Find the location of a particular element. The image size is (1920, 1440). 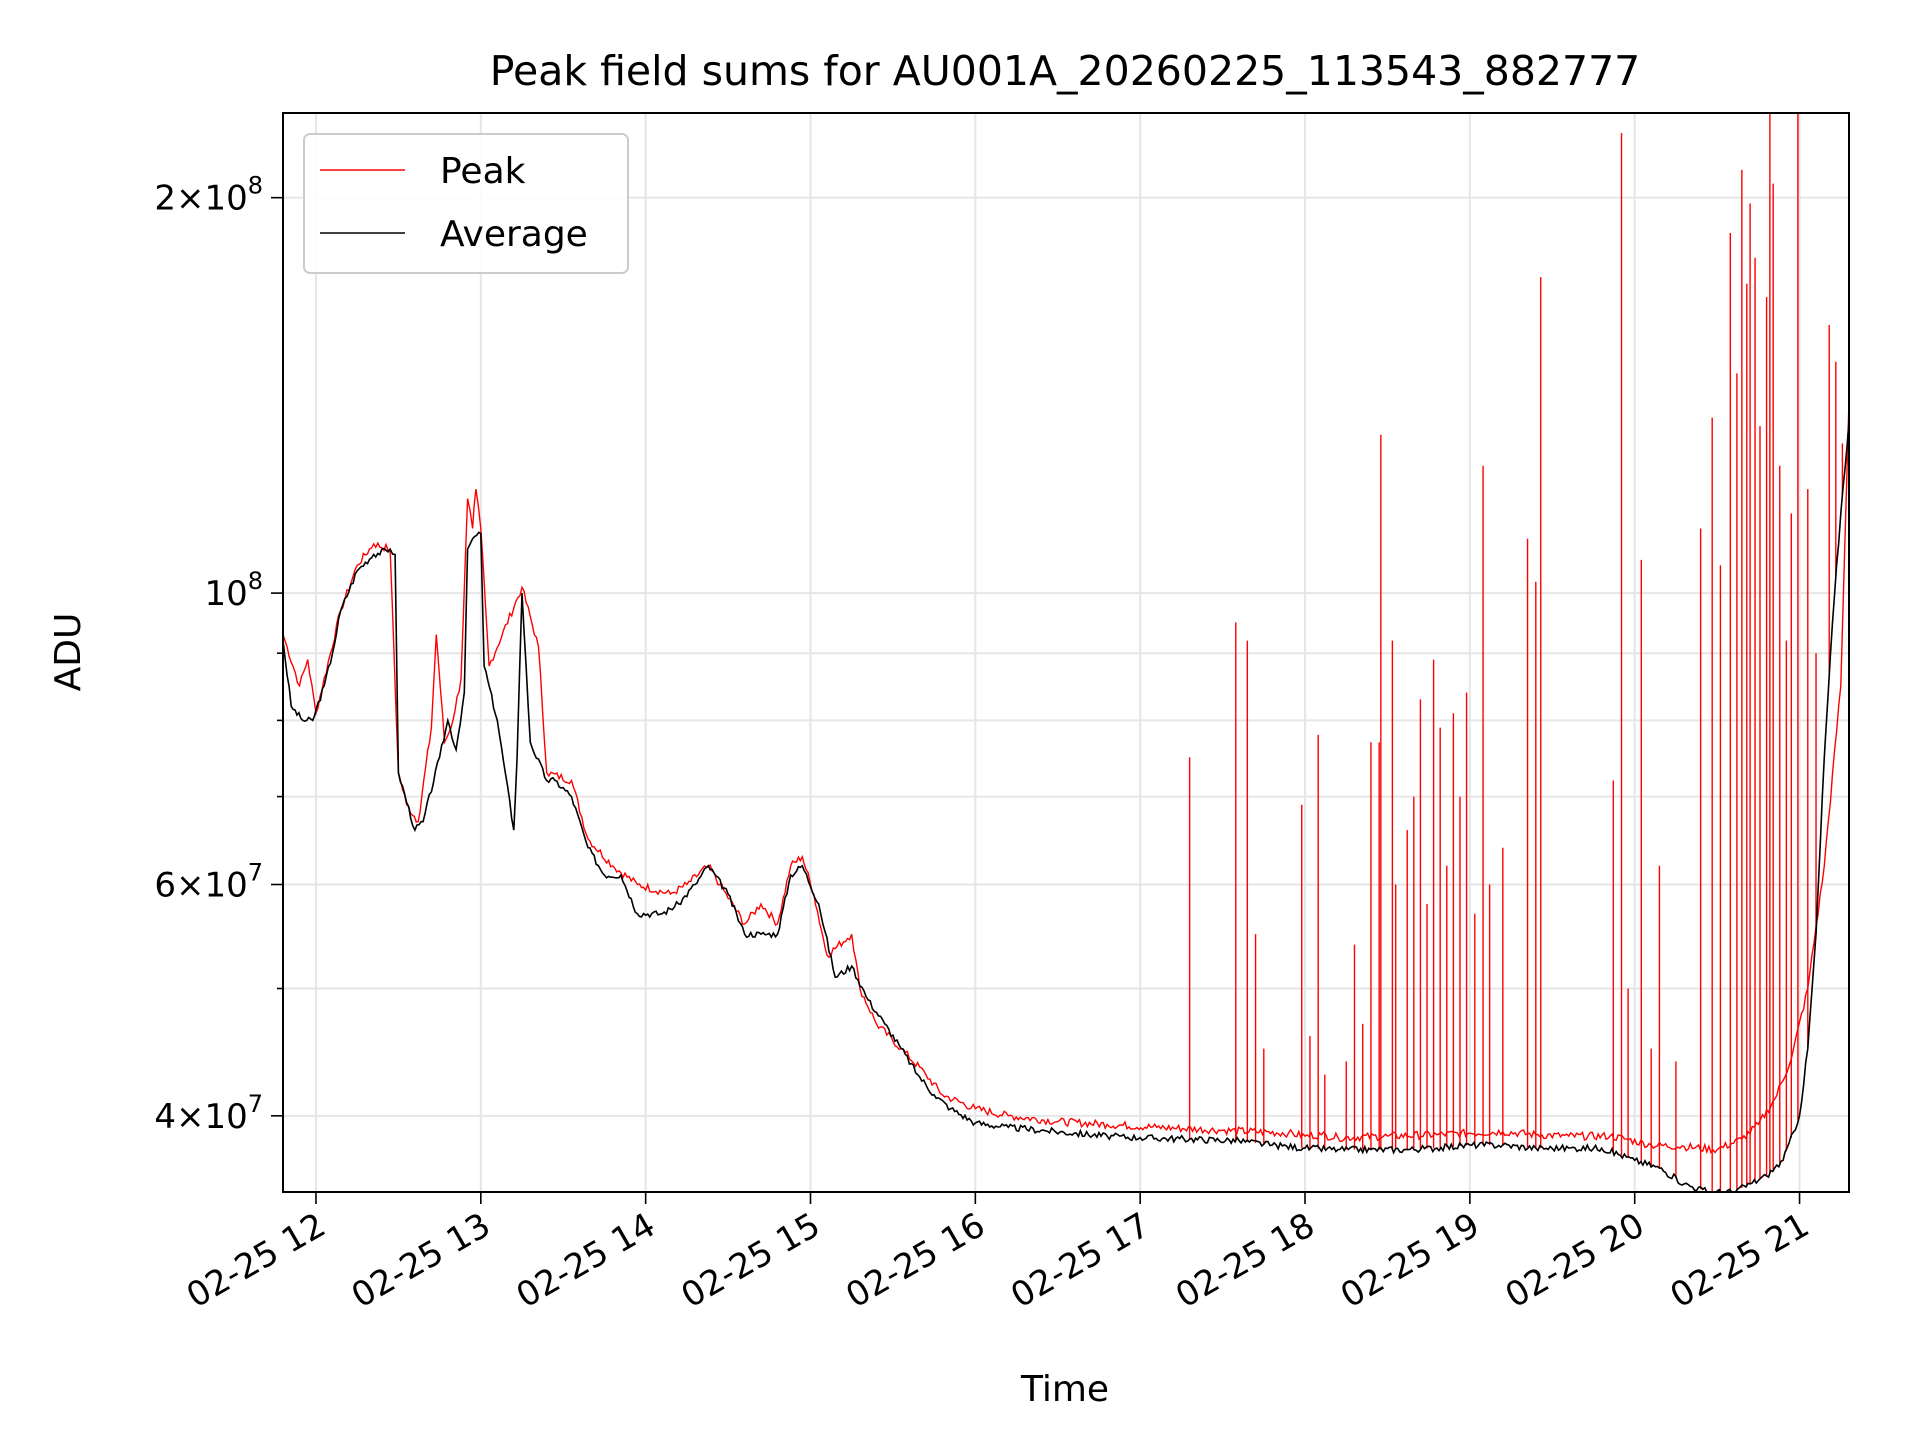

y-tick-label: 108 is located at coordinates (233, 590).